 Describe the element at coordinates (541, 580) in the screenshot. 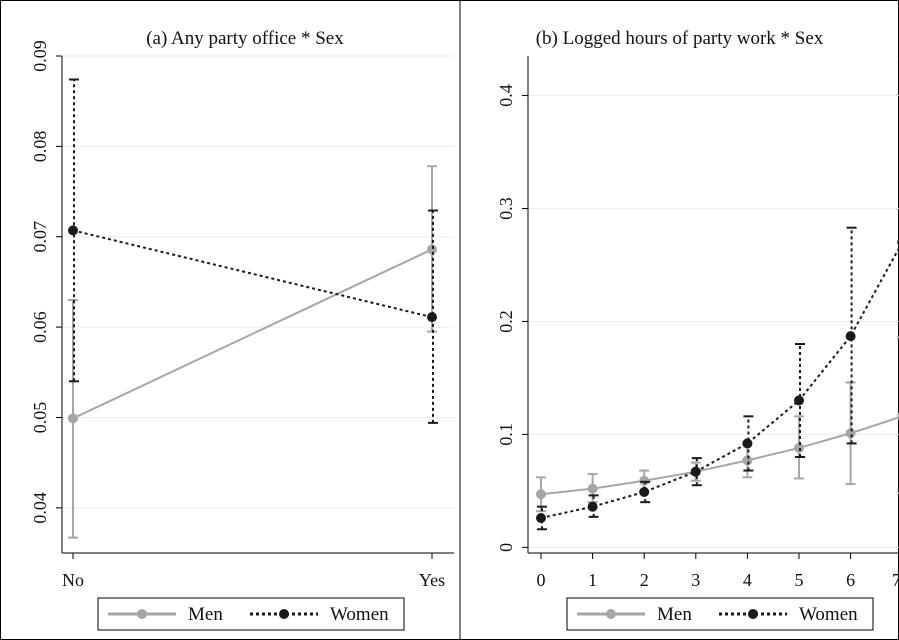

I see `x-tick-label: 0` at that location.